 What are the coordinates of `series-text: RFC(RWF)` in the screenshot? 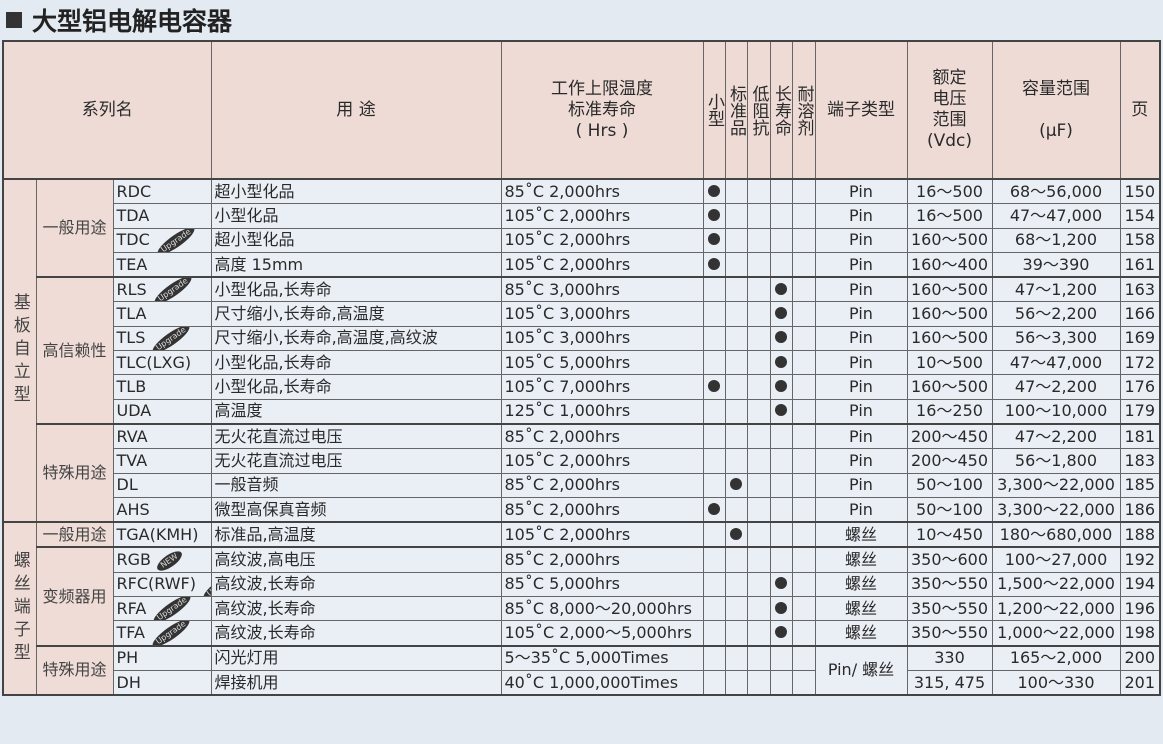 It's located at (156, 584).